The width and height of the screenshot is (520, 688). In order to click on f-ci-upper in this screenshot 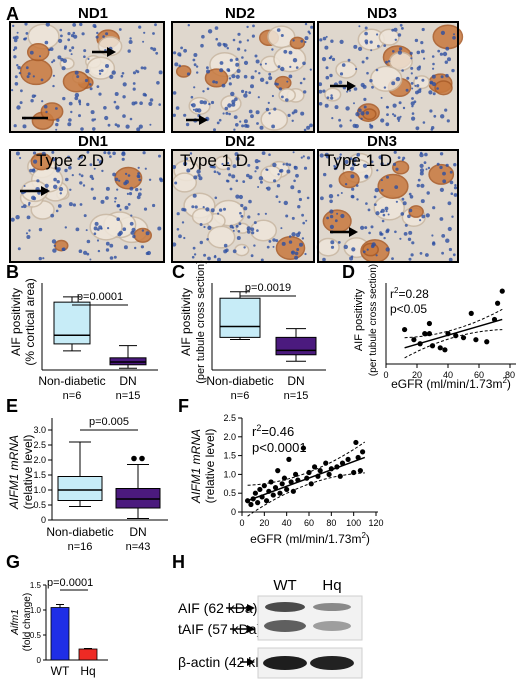, I will do `click(306, 463)`.